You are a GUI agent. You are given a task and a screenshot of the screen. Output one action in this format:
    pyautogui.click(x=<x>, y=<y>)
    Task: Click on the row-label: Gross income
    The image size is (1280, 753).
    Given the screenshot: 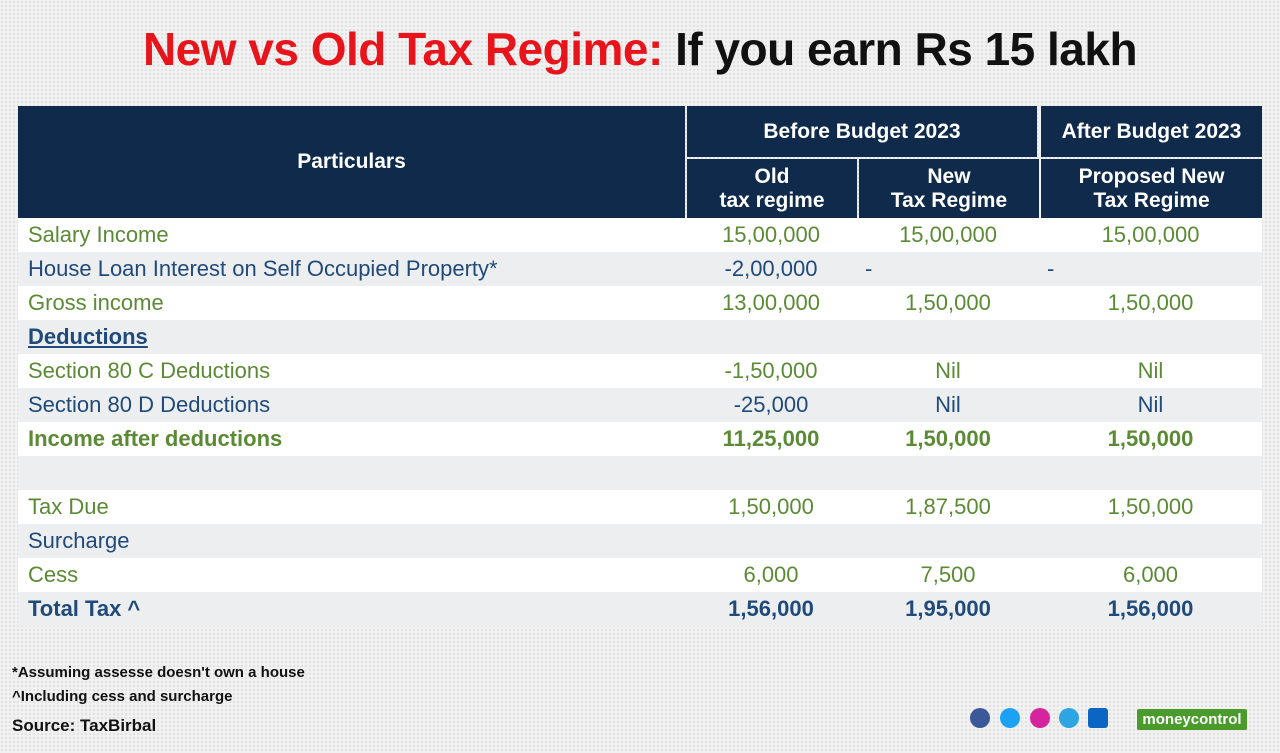 What is the action you would take?
    pyautogui.click(x=96, y=302)
    